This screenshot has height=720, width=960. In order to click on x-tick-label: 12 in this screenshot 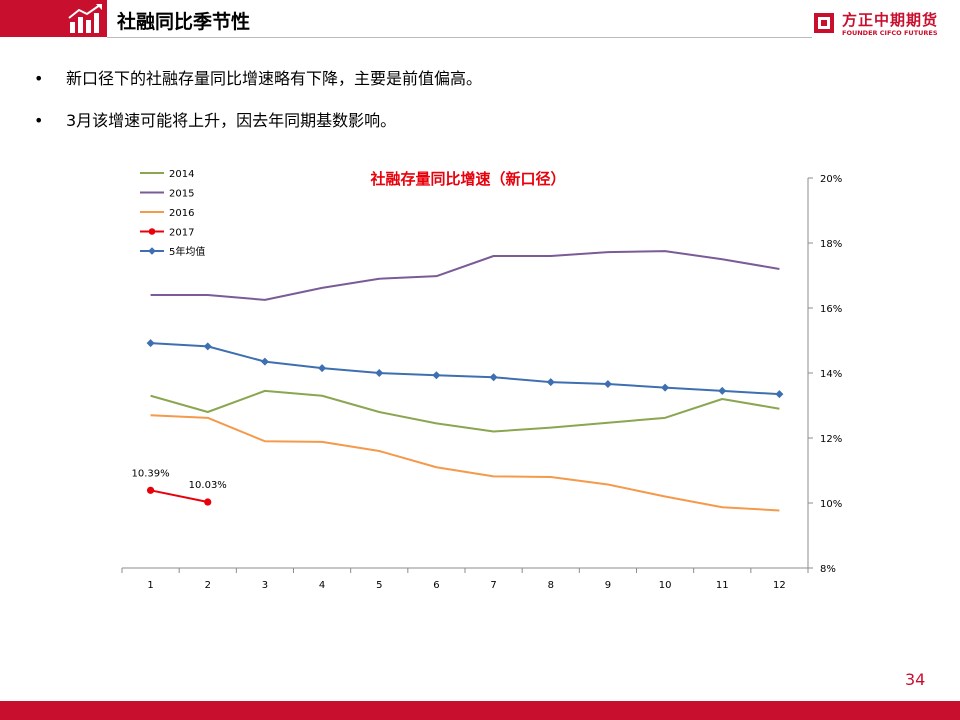, I will do `click(779, 585)`.